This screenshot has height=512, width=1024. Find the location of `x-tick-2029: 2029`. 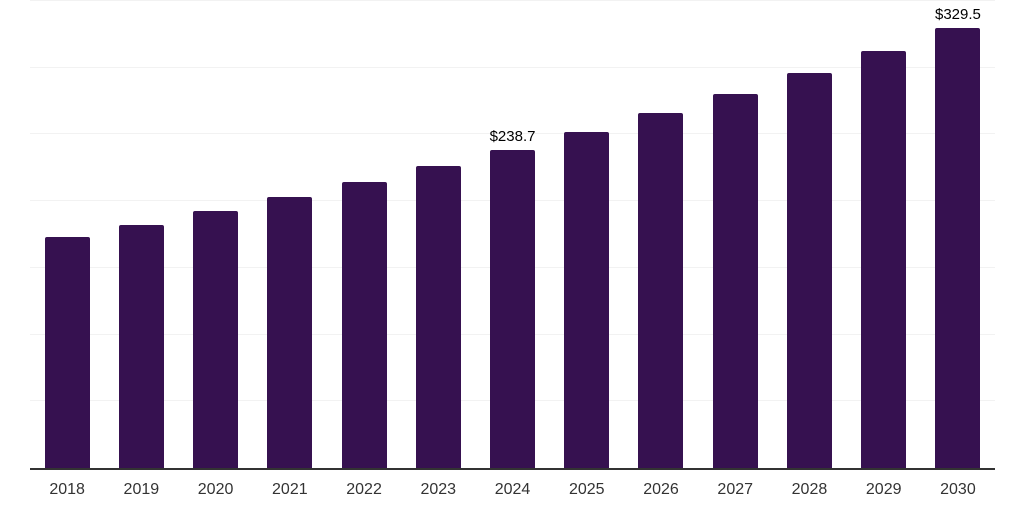

x-tick-2029: 2029 is located at coordinates (883, 489).